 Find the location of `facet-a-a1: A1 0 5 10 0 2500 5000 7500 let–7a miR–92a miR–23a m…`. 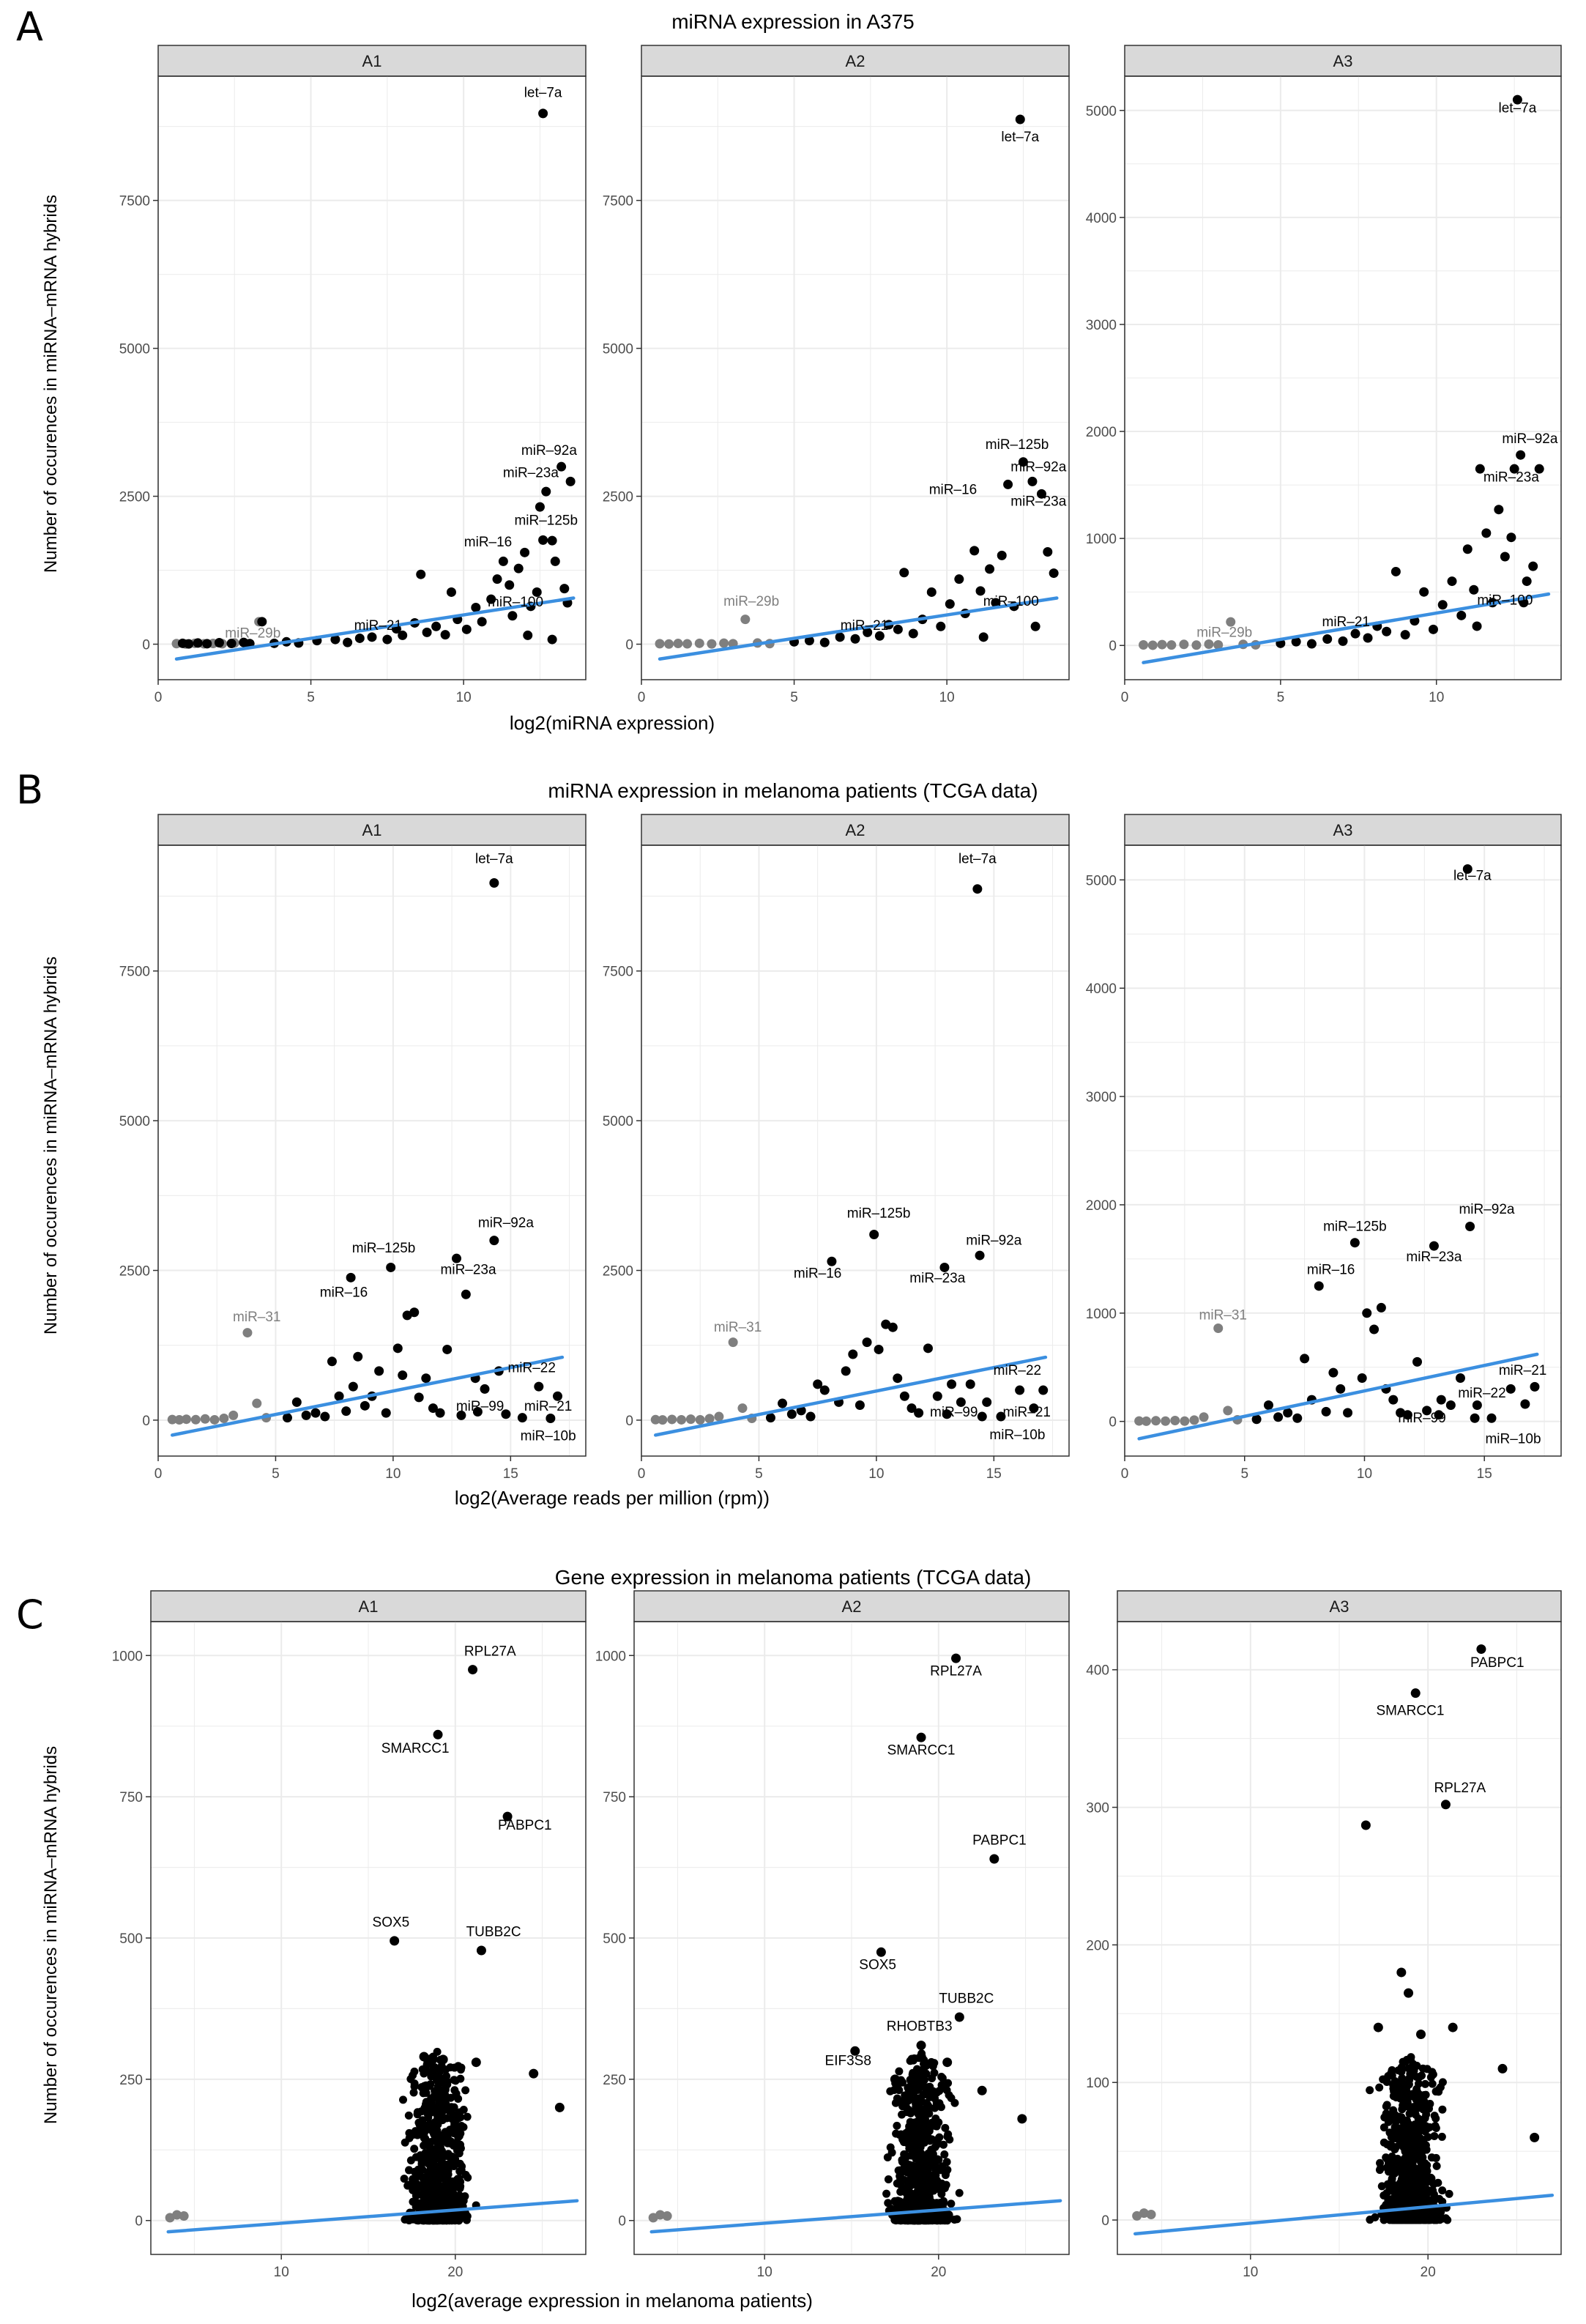

facet-a-a1: A1 0 5 10 0 2500 5000 7500 let–7a miR–92a miR–23a m… is located at coordinates (353, 375).